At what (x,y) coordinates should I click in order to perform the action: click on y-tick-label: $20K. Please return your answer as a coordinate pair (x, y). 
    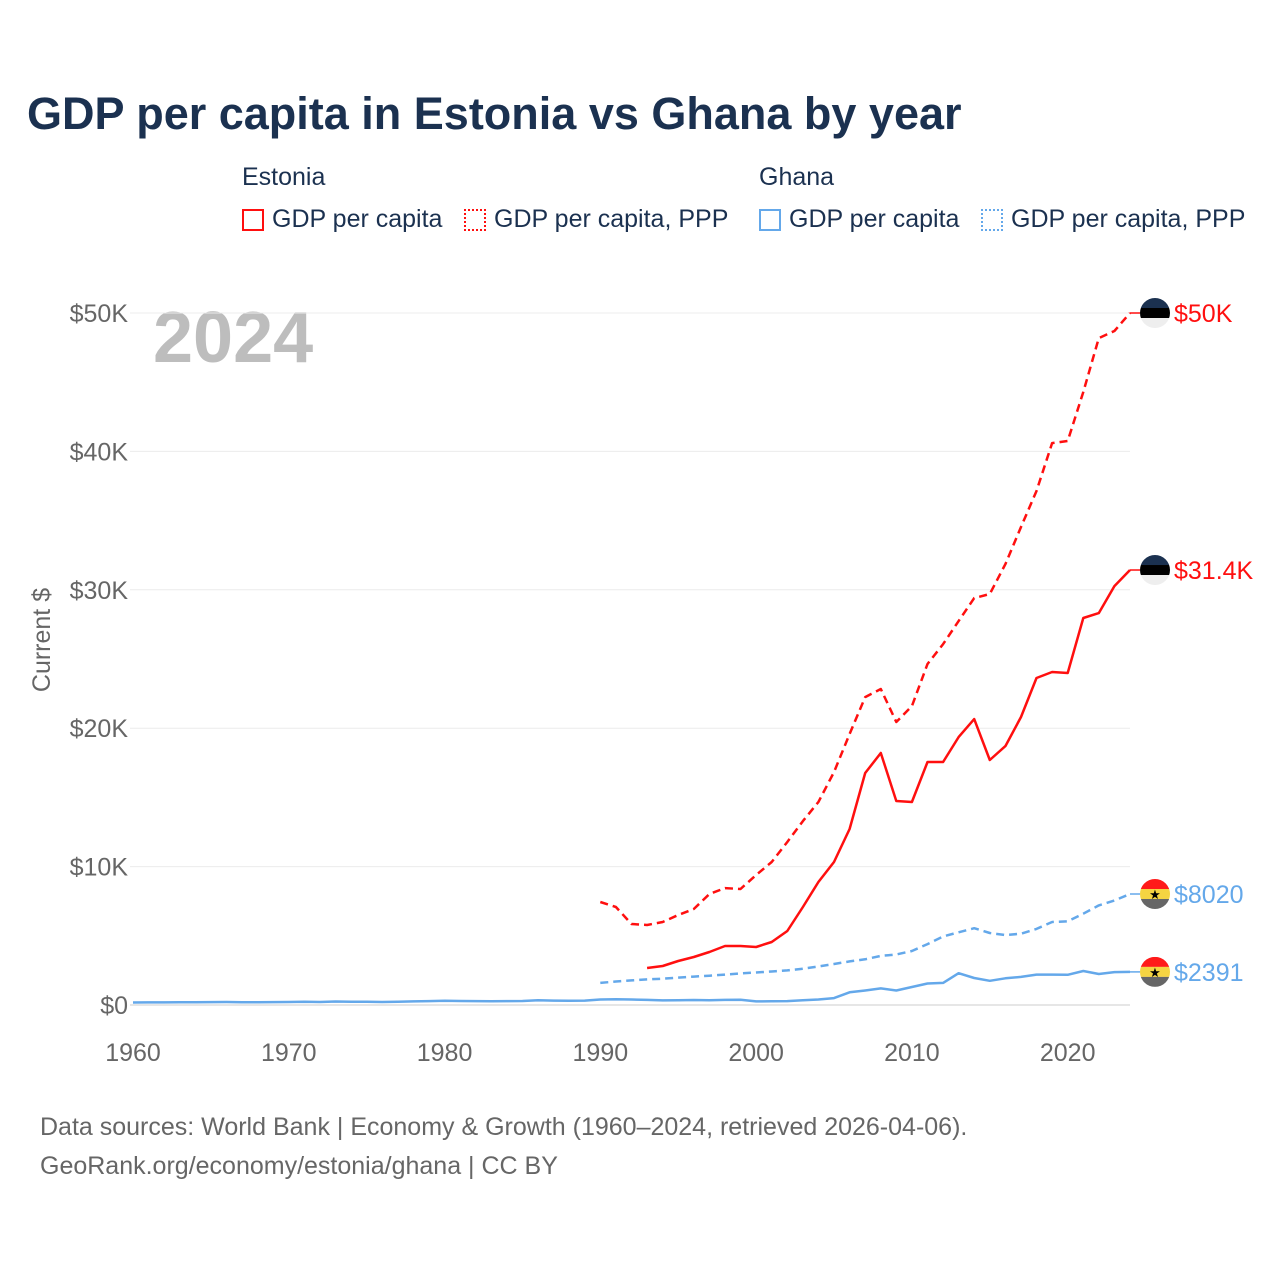
    Looking at the image, I should click on (99, 729).